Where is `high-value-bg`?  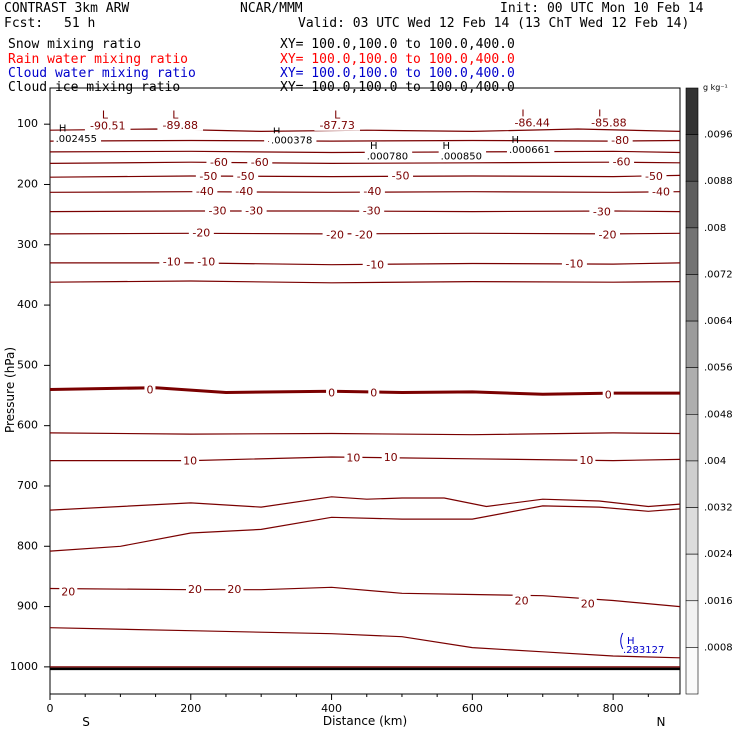 high-value-bg is located at coordinates (388, 155).